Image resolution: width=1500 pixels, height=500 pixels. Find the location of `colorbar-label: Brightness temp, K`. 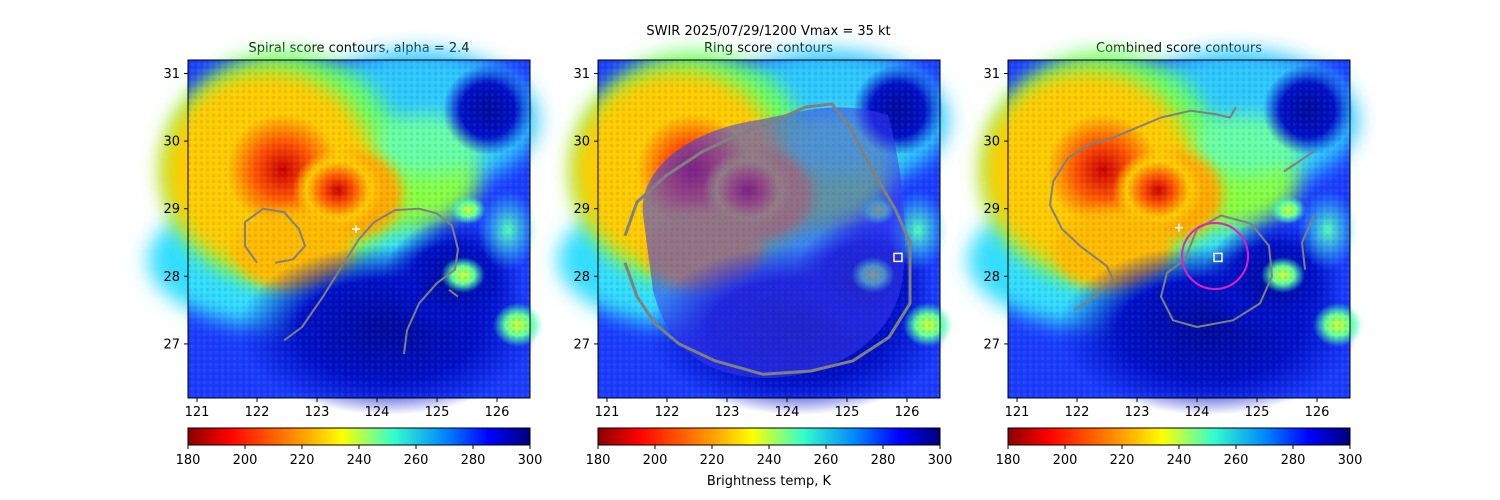

colorbar-label: Brightness temp, K is located at coordinates (769, 481).